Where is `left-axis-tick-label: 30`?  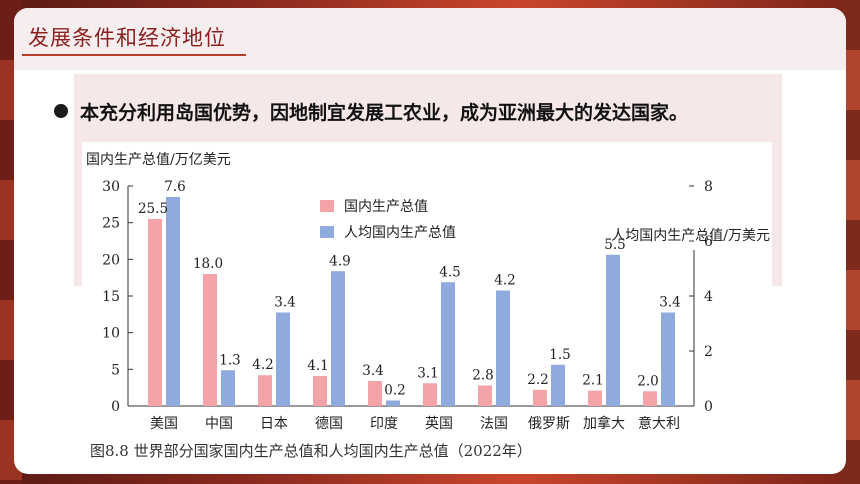
left-axis-tick-label: 30 is located at coordinates (111, 187).